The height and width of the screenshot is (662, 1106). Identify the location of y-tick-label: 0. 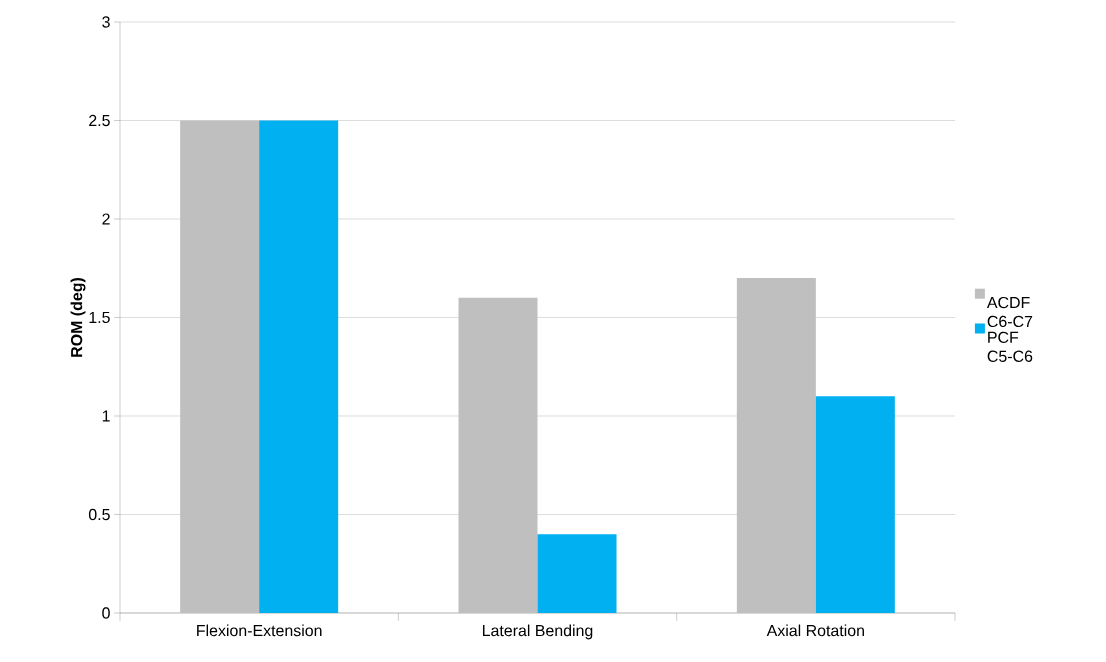
(106, 613).